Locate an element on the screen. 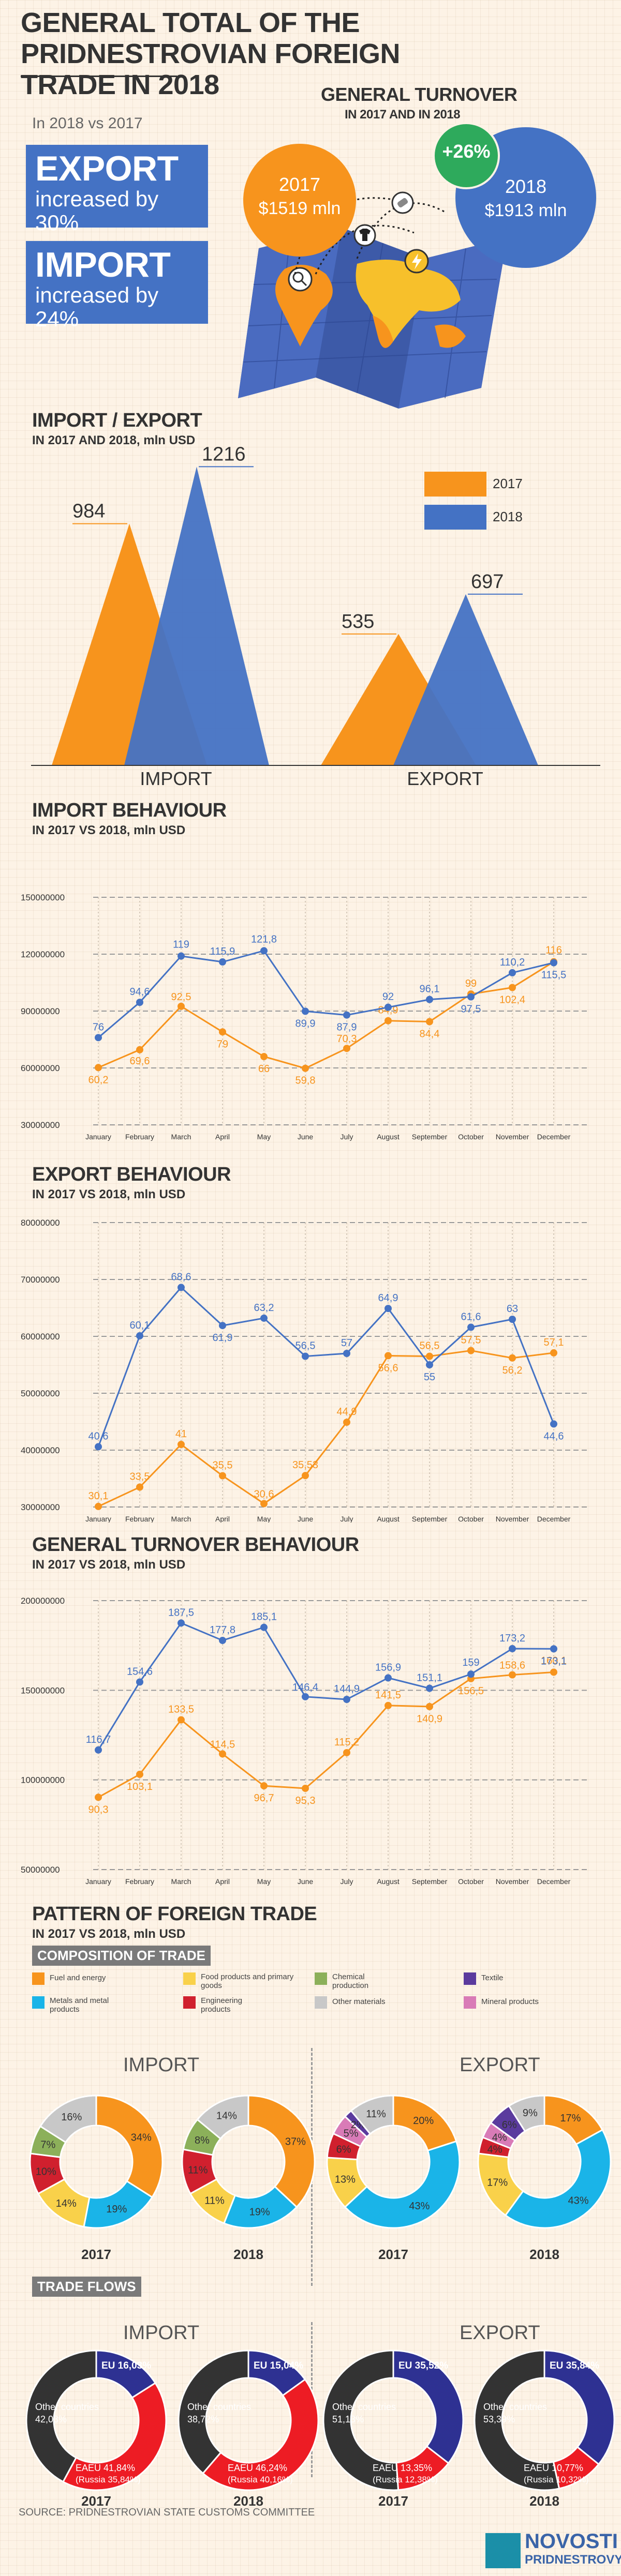  slice-label: 8% is located at coordinates (202, 2140).